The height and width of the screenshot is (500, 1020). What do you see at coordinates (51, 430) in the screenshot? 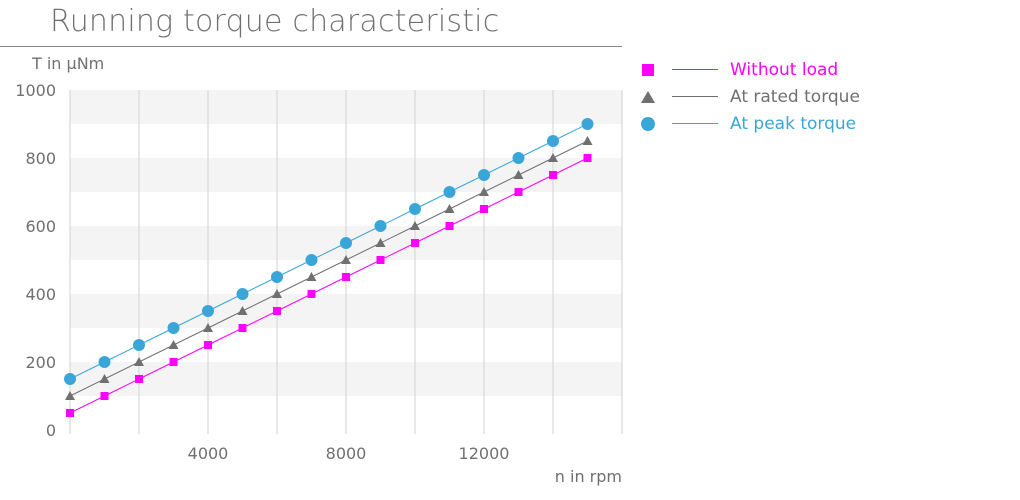
I see `y-tick-label: 0` at bounding box center [51, 430].